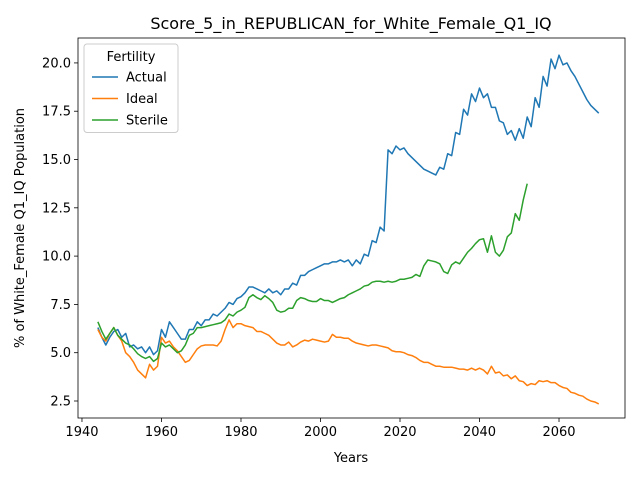 The width and height of the screenshot is (640, 480). I want to click on legend-box, so click(131, 88).